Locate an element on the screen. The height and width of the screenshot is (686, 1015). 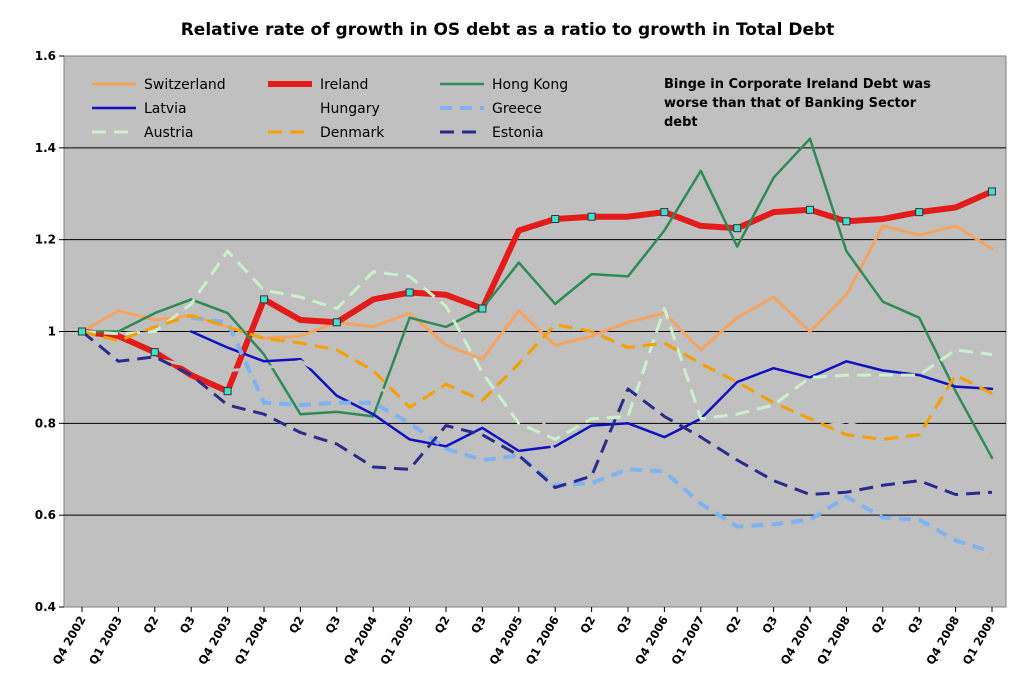
legend-label-latvia: Latvia is located at coordinates (165, 109).